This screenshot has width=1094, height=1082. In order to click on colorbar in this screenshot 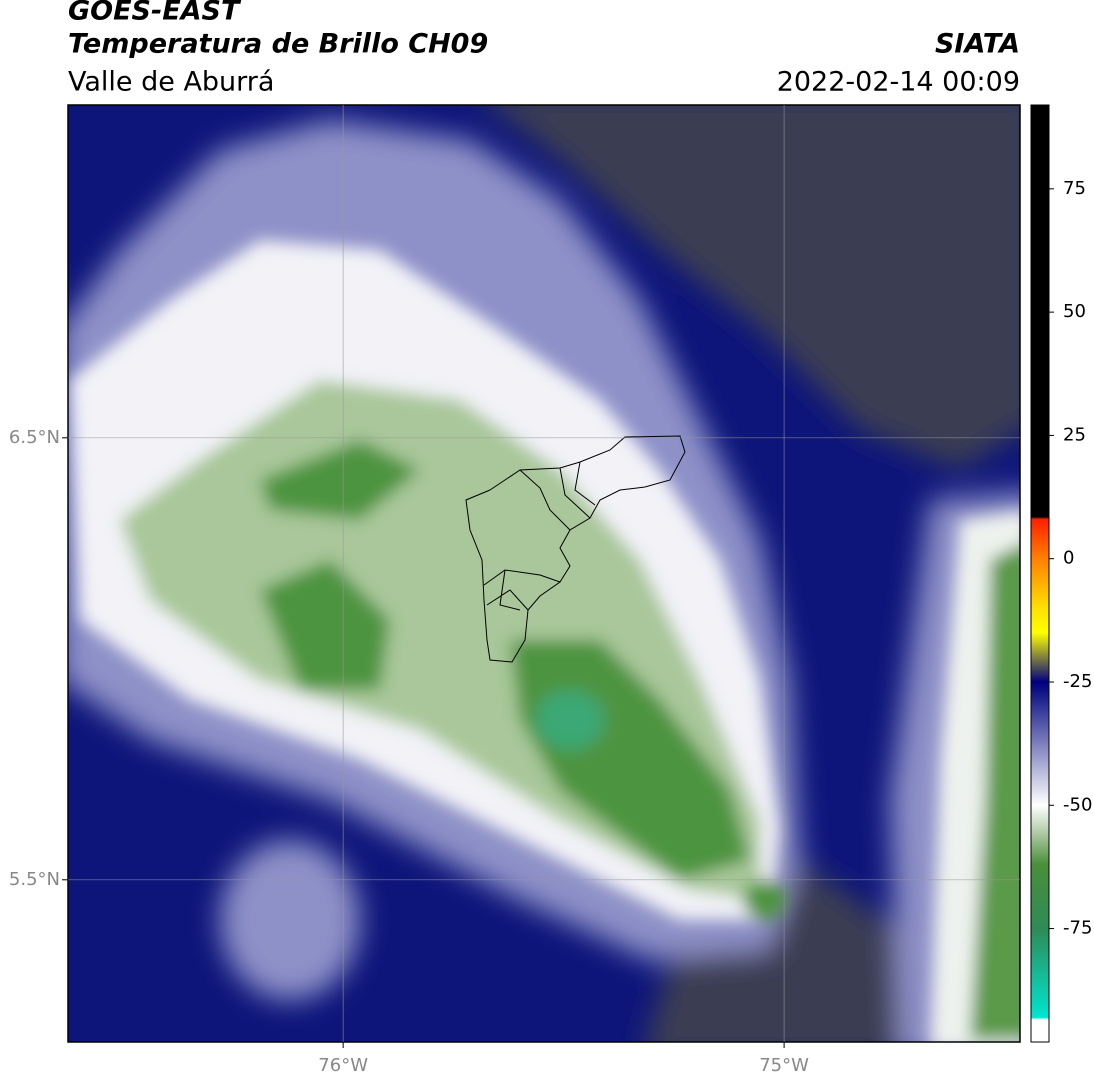, I will do `click(1040, 573)`.